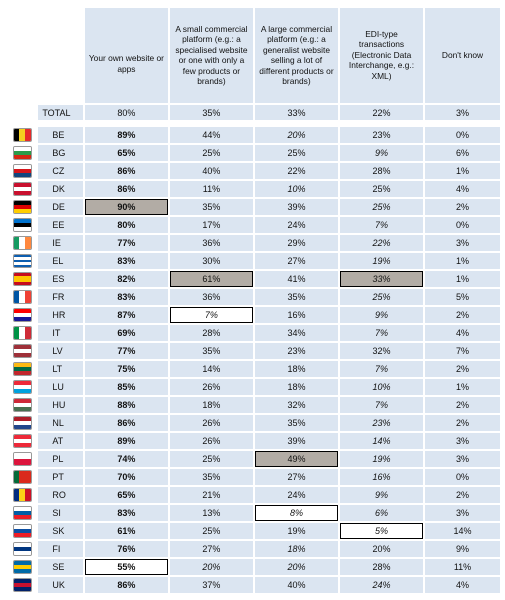 This screenshot has height=600, width=505. Describe the element at coordinates (462, 112) in the screenshot. I see `total-value: 3%` at that location.